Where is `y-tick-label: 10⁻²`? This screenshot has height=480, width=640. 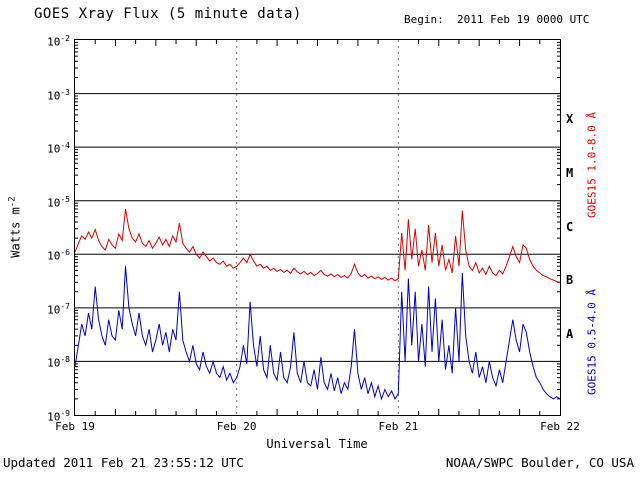
y-tick-label: 10⁻² is located at coordinates (58, 41).